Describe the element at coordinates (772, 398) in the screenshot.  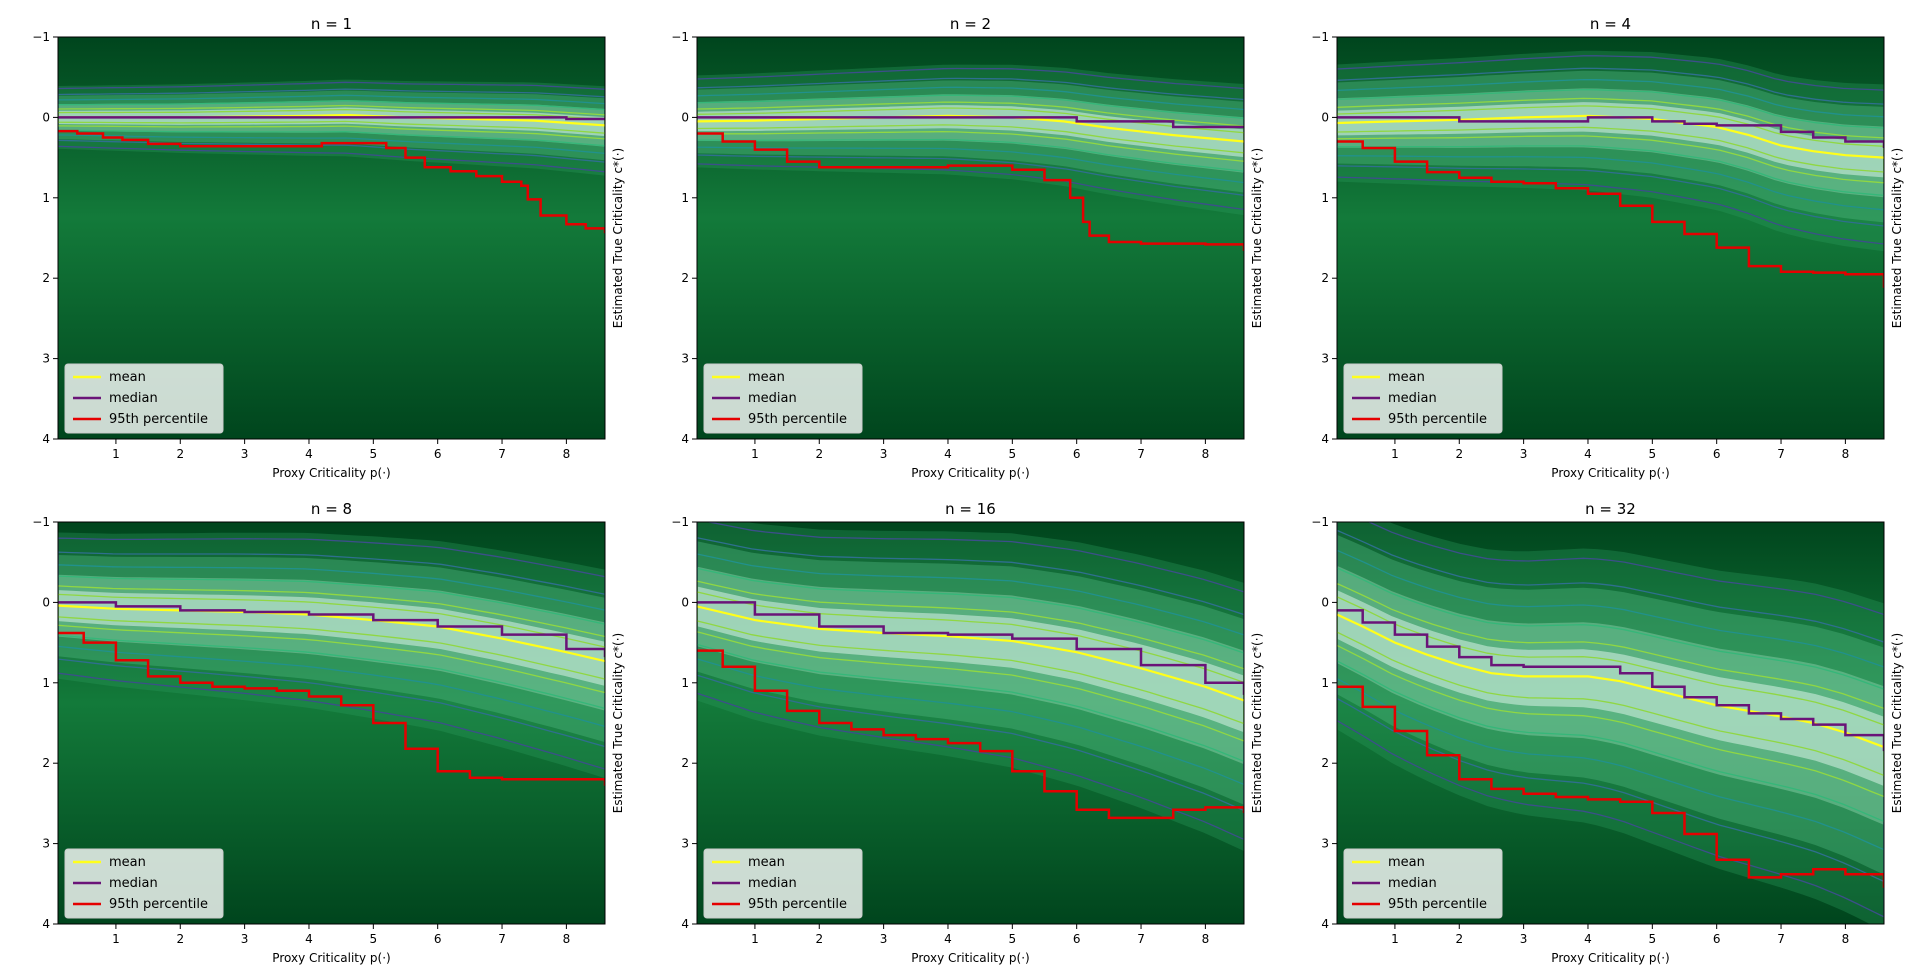
I see `legend-label: median` at that location.